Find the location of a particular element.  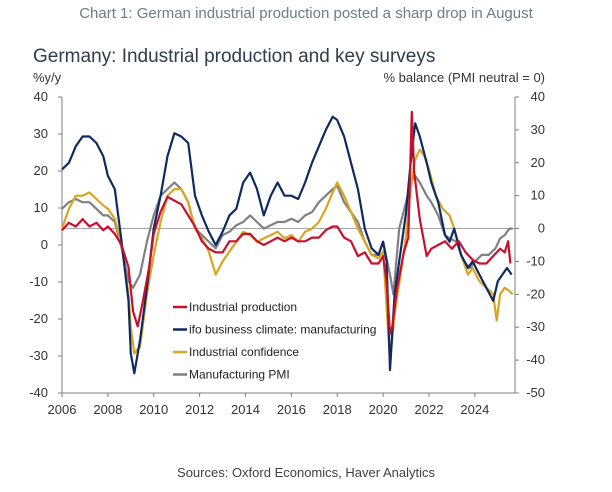

x-tick-label: 2016 is located at coordinates (291, 409).